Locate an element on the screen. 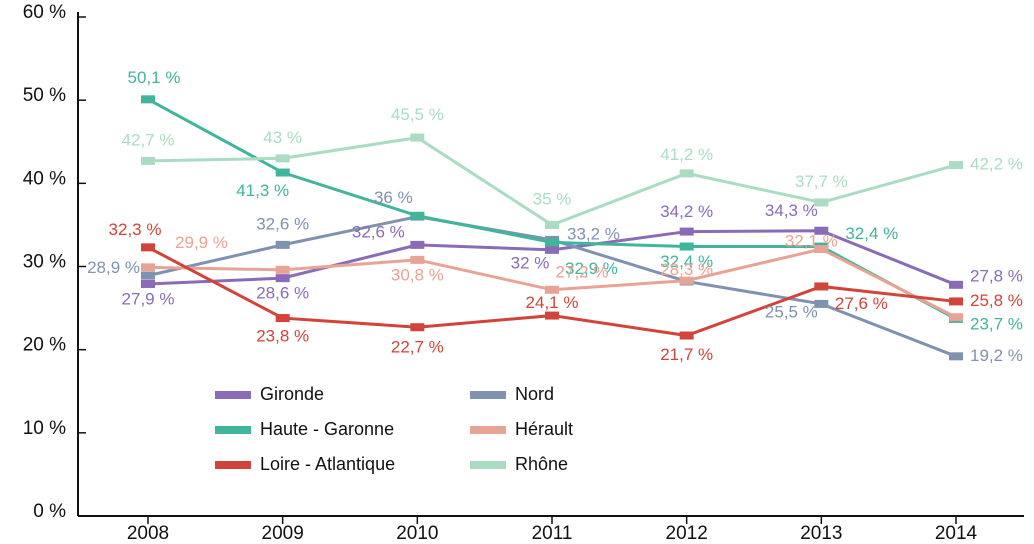 The width and height of the screenshot is (1034, 544). data-label: 27,6 % is located at coordinates (861, 303).